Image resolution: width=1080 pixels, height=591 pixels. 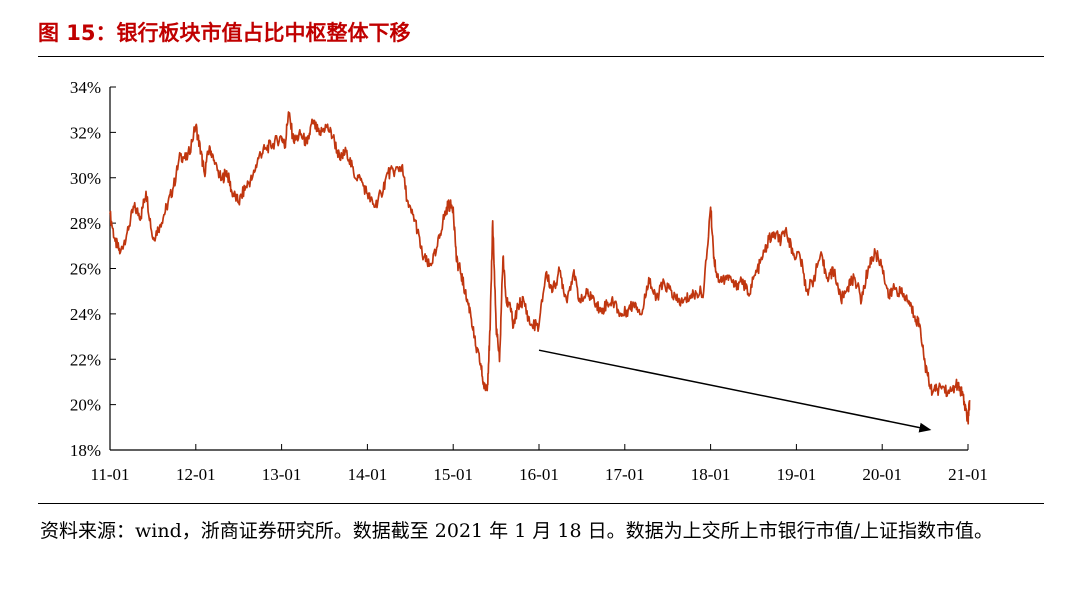 What do you see at coordinates (711, 474) in the screenshot?
I see `x-tick-label: 18-01` at bounding box center [711, 474].